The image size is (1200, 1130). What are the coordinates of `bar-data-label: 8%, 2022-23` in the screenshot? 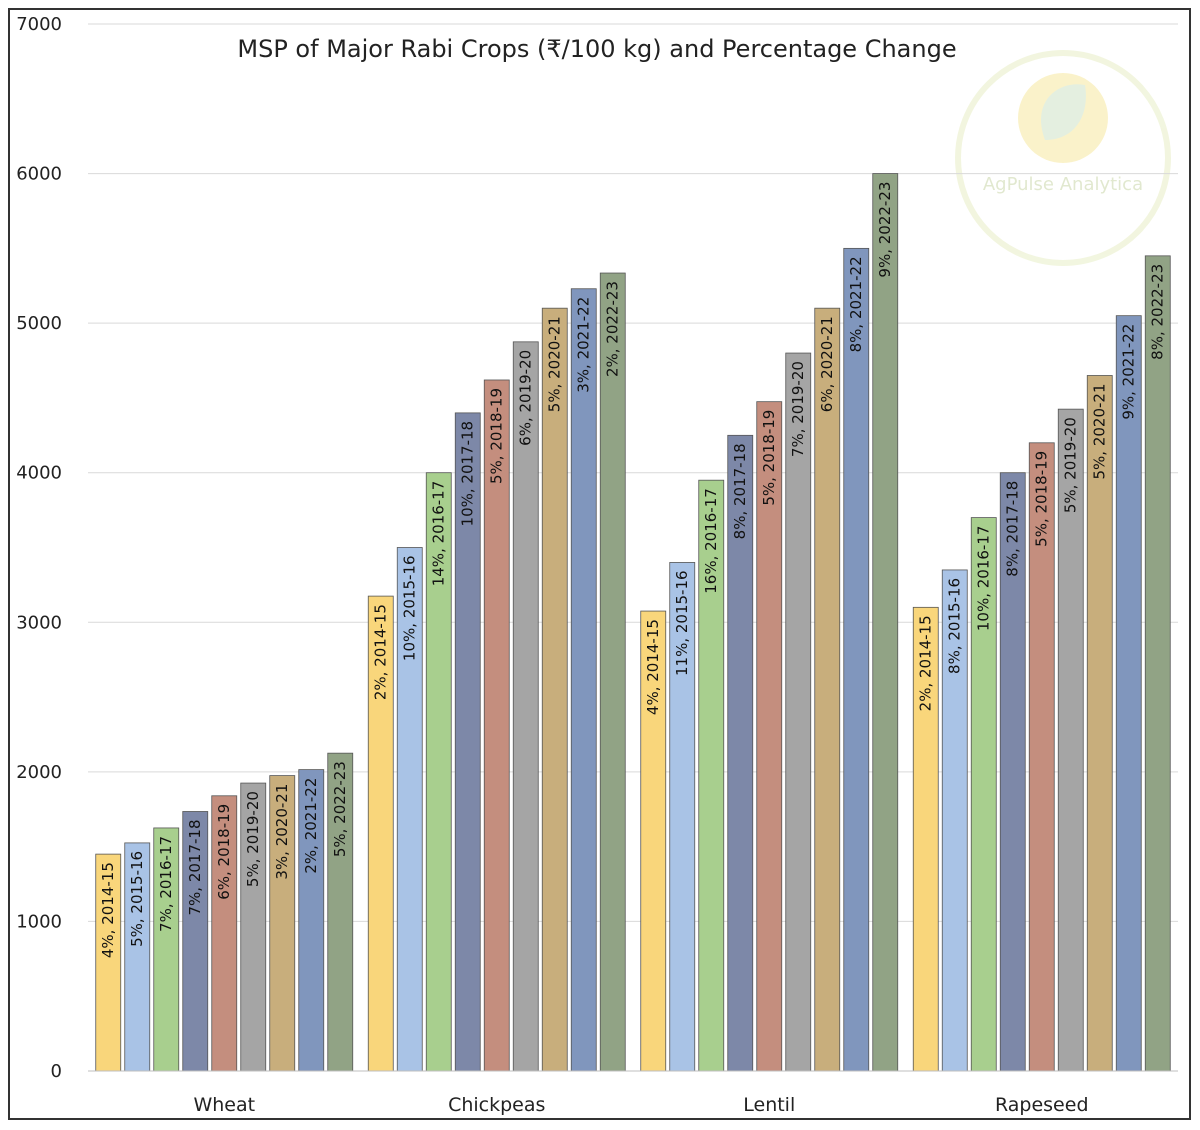 It's located at (1157, 312).